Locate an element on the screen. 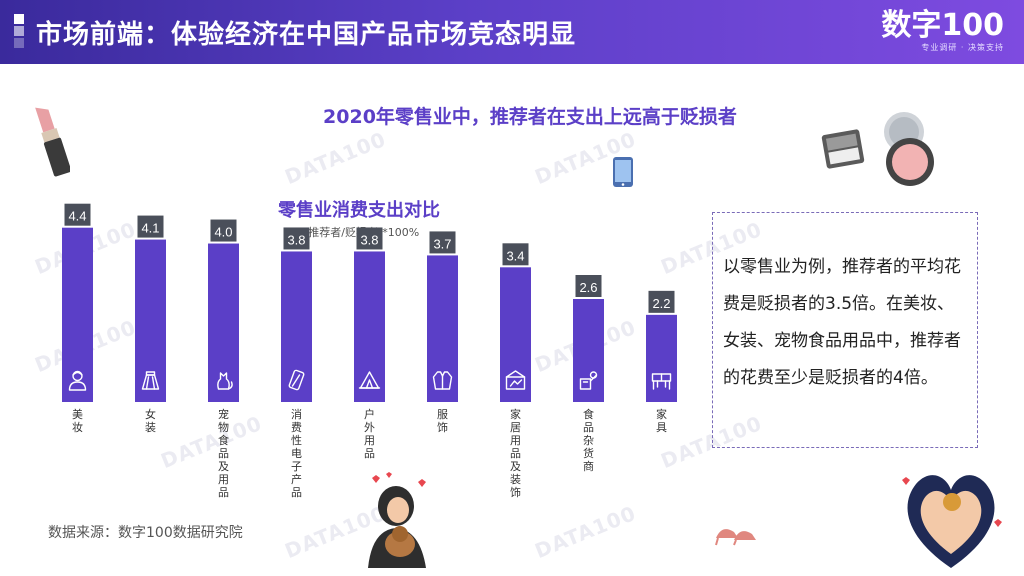 This screenshot has height=576, width=1024. data-label: 4.4 is located at coordinates (77, 216).